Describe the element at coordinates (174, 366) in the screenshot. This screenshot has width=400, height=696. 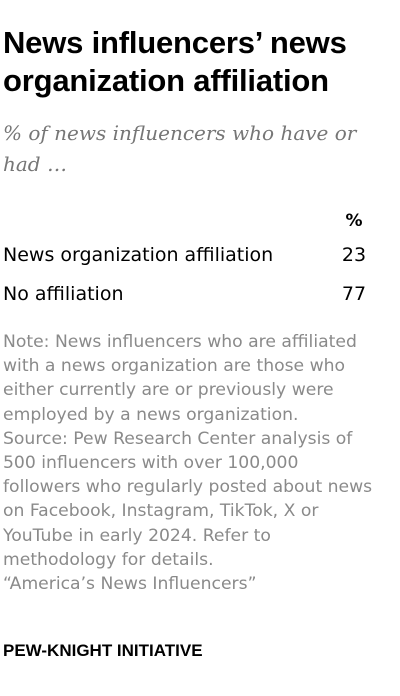
I see `note-line: with a news organization are those who` at that location.